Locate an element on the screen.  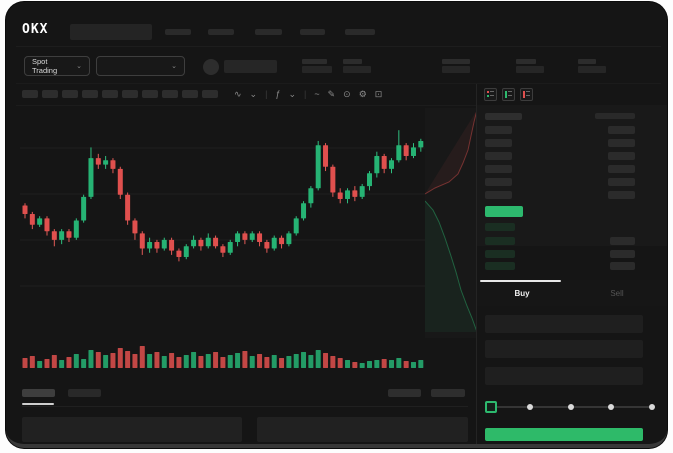
depth-overlay is located at coordinates (451, 223).